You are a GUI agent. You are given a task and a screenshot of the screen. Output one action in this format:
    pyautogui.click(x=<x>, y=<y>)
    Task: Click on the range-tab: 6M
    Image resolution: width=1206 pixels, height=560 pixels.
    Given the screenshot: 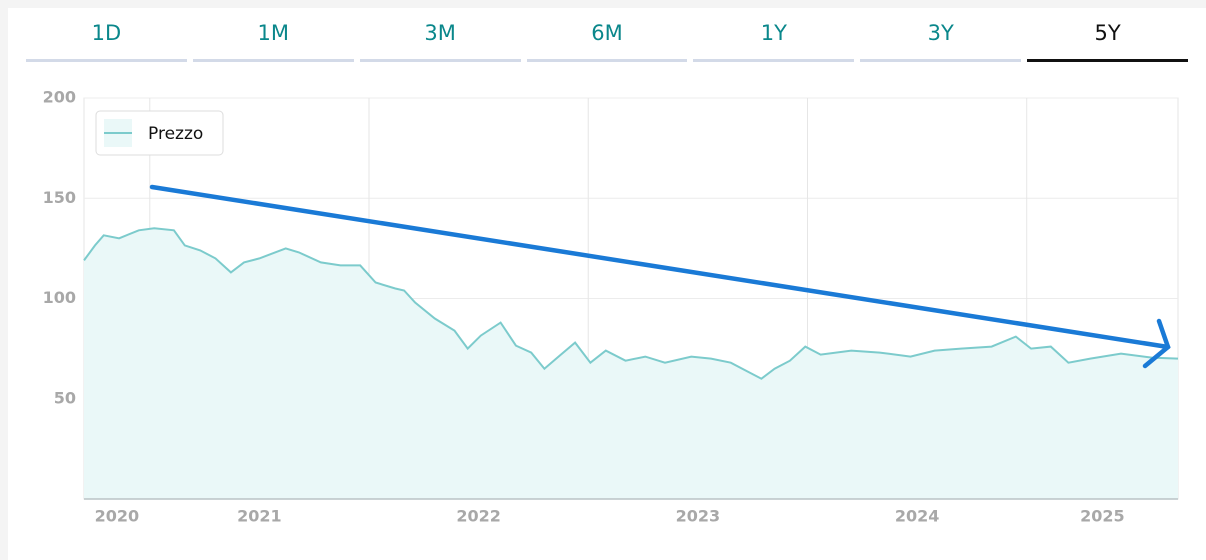 What is the action you would take?
    pyautogui.click(x=607, y=36)
    